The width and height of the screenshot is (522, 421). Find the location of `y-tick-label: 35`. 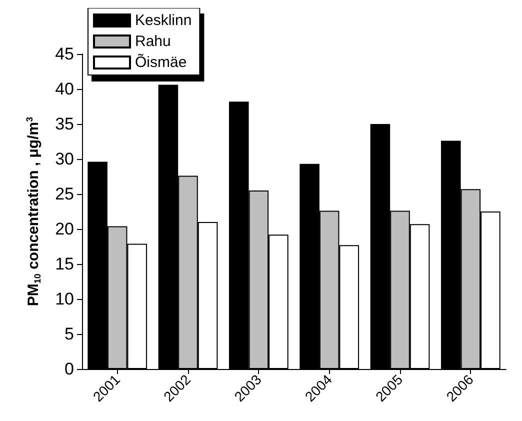

y-tick-label: 35 is located at coordinates (64, 124).